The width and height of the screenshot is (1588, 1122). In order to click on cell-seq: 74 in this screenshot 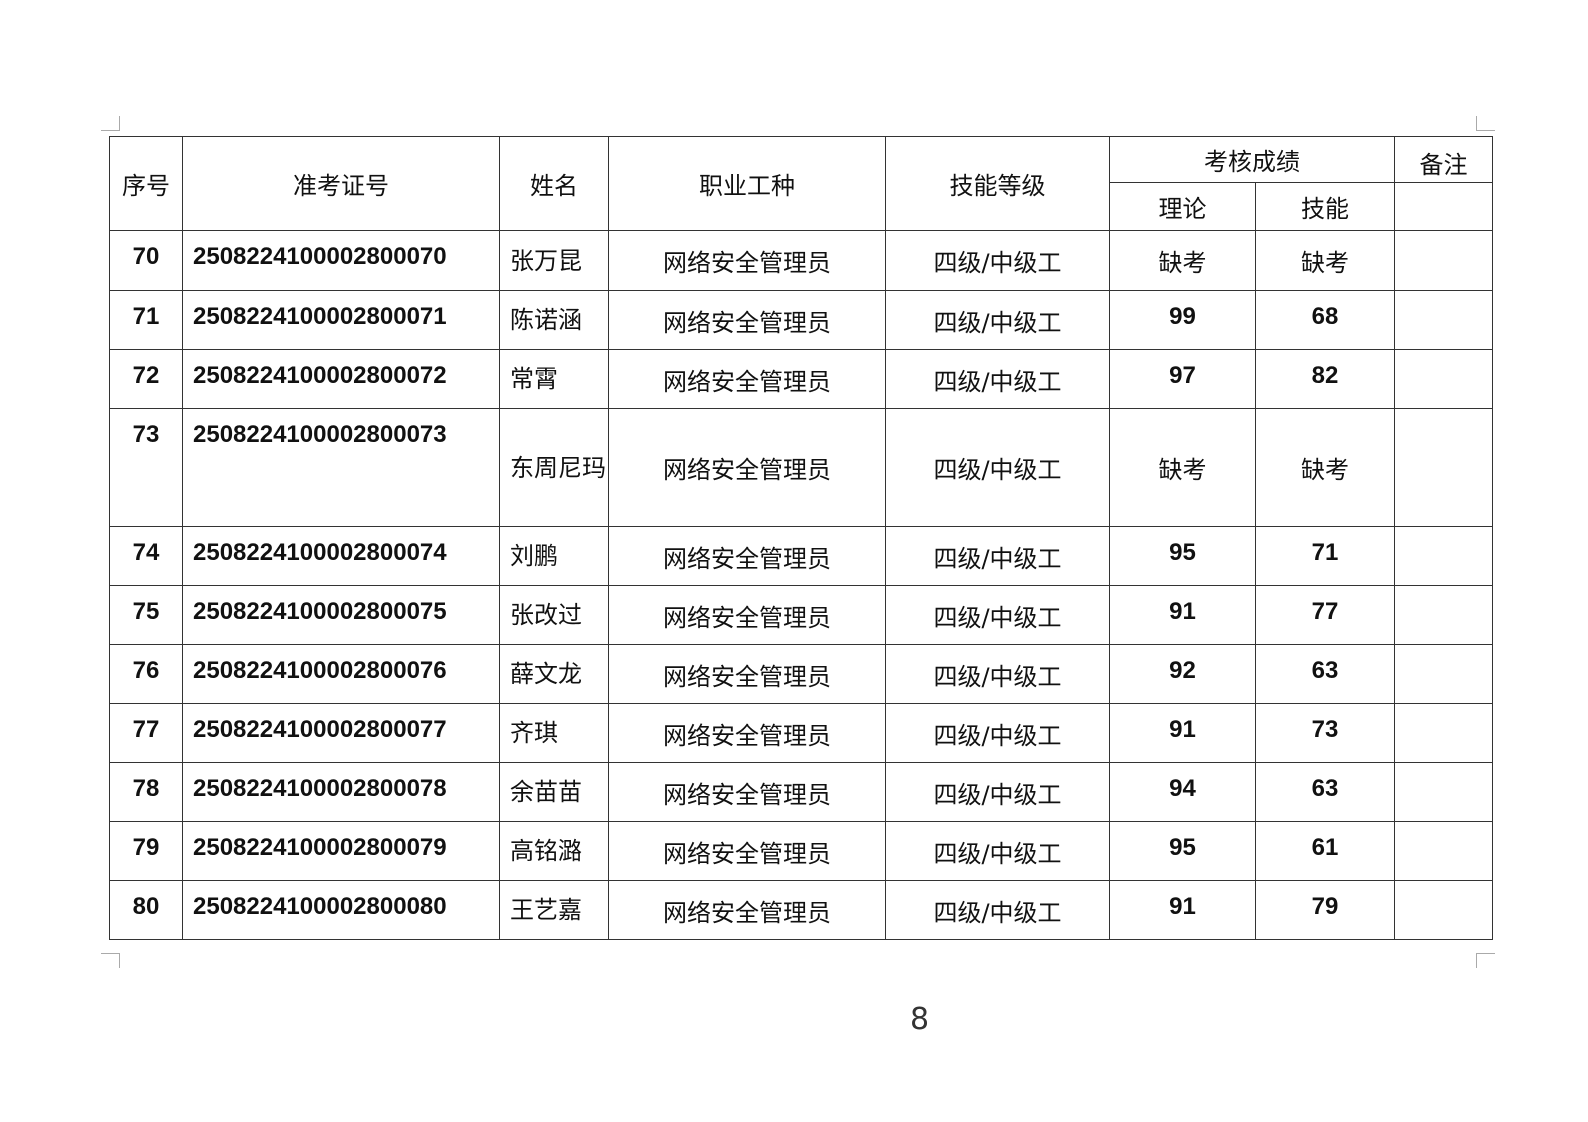, I will do `click(146, 556)`.